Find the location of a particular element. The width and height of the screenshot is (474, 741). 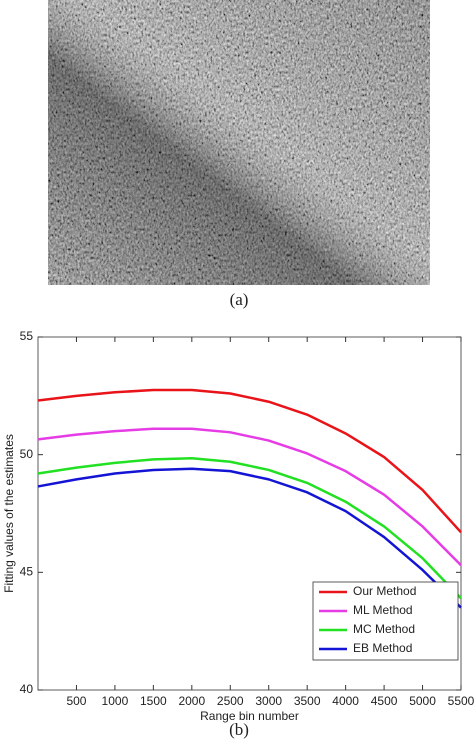

x-tick-label: 4000 is located at coordinates (345, 701).